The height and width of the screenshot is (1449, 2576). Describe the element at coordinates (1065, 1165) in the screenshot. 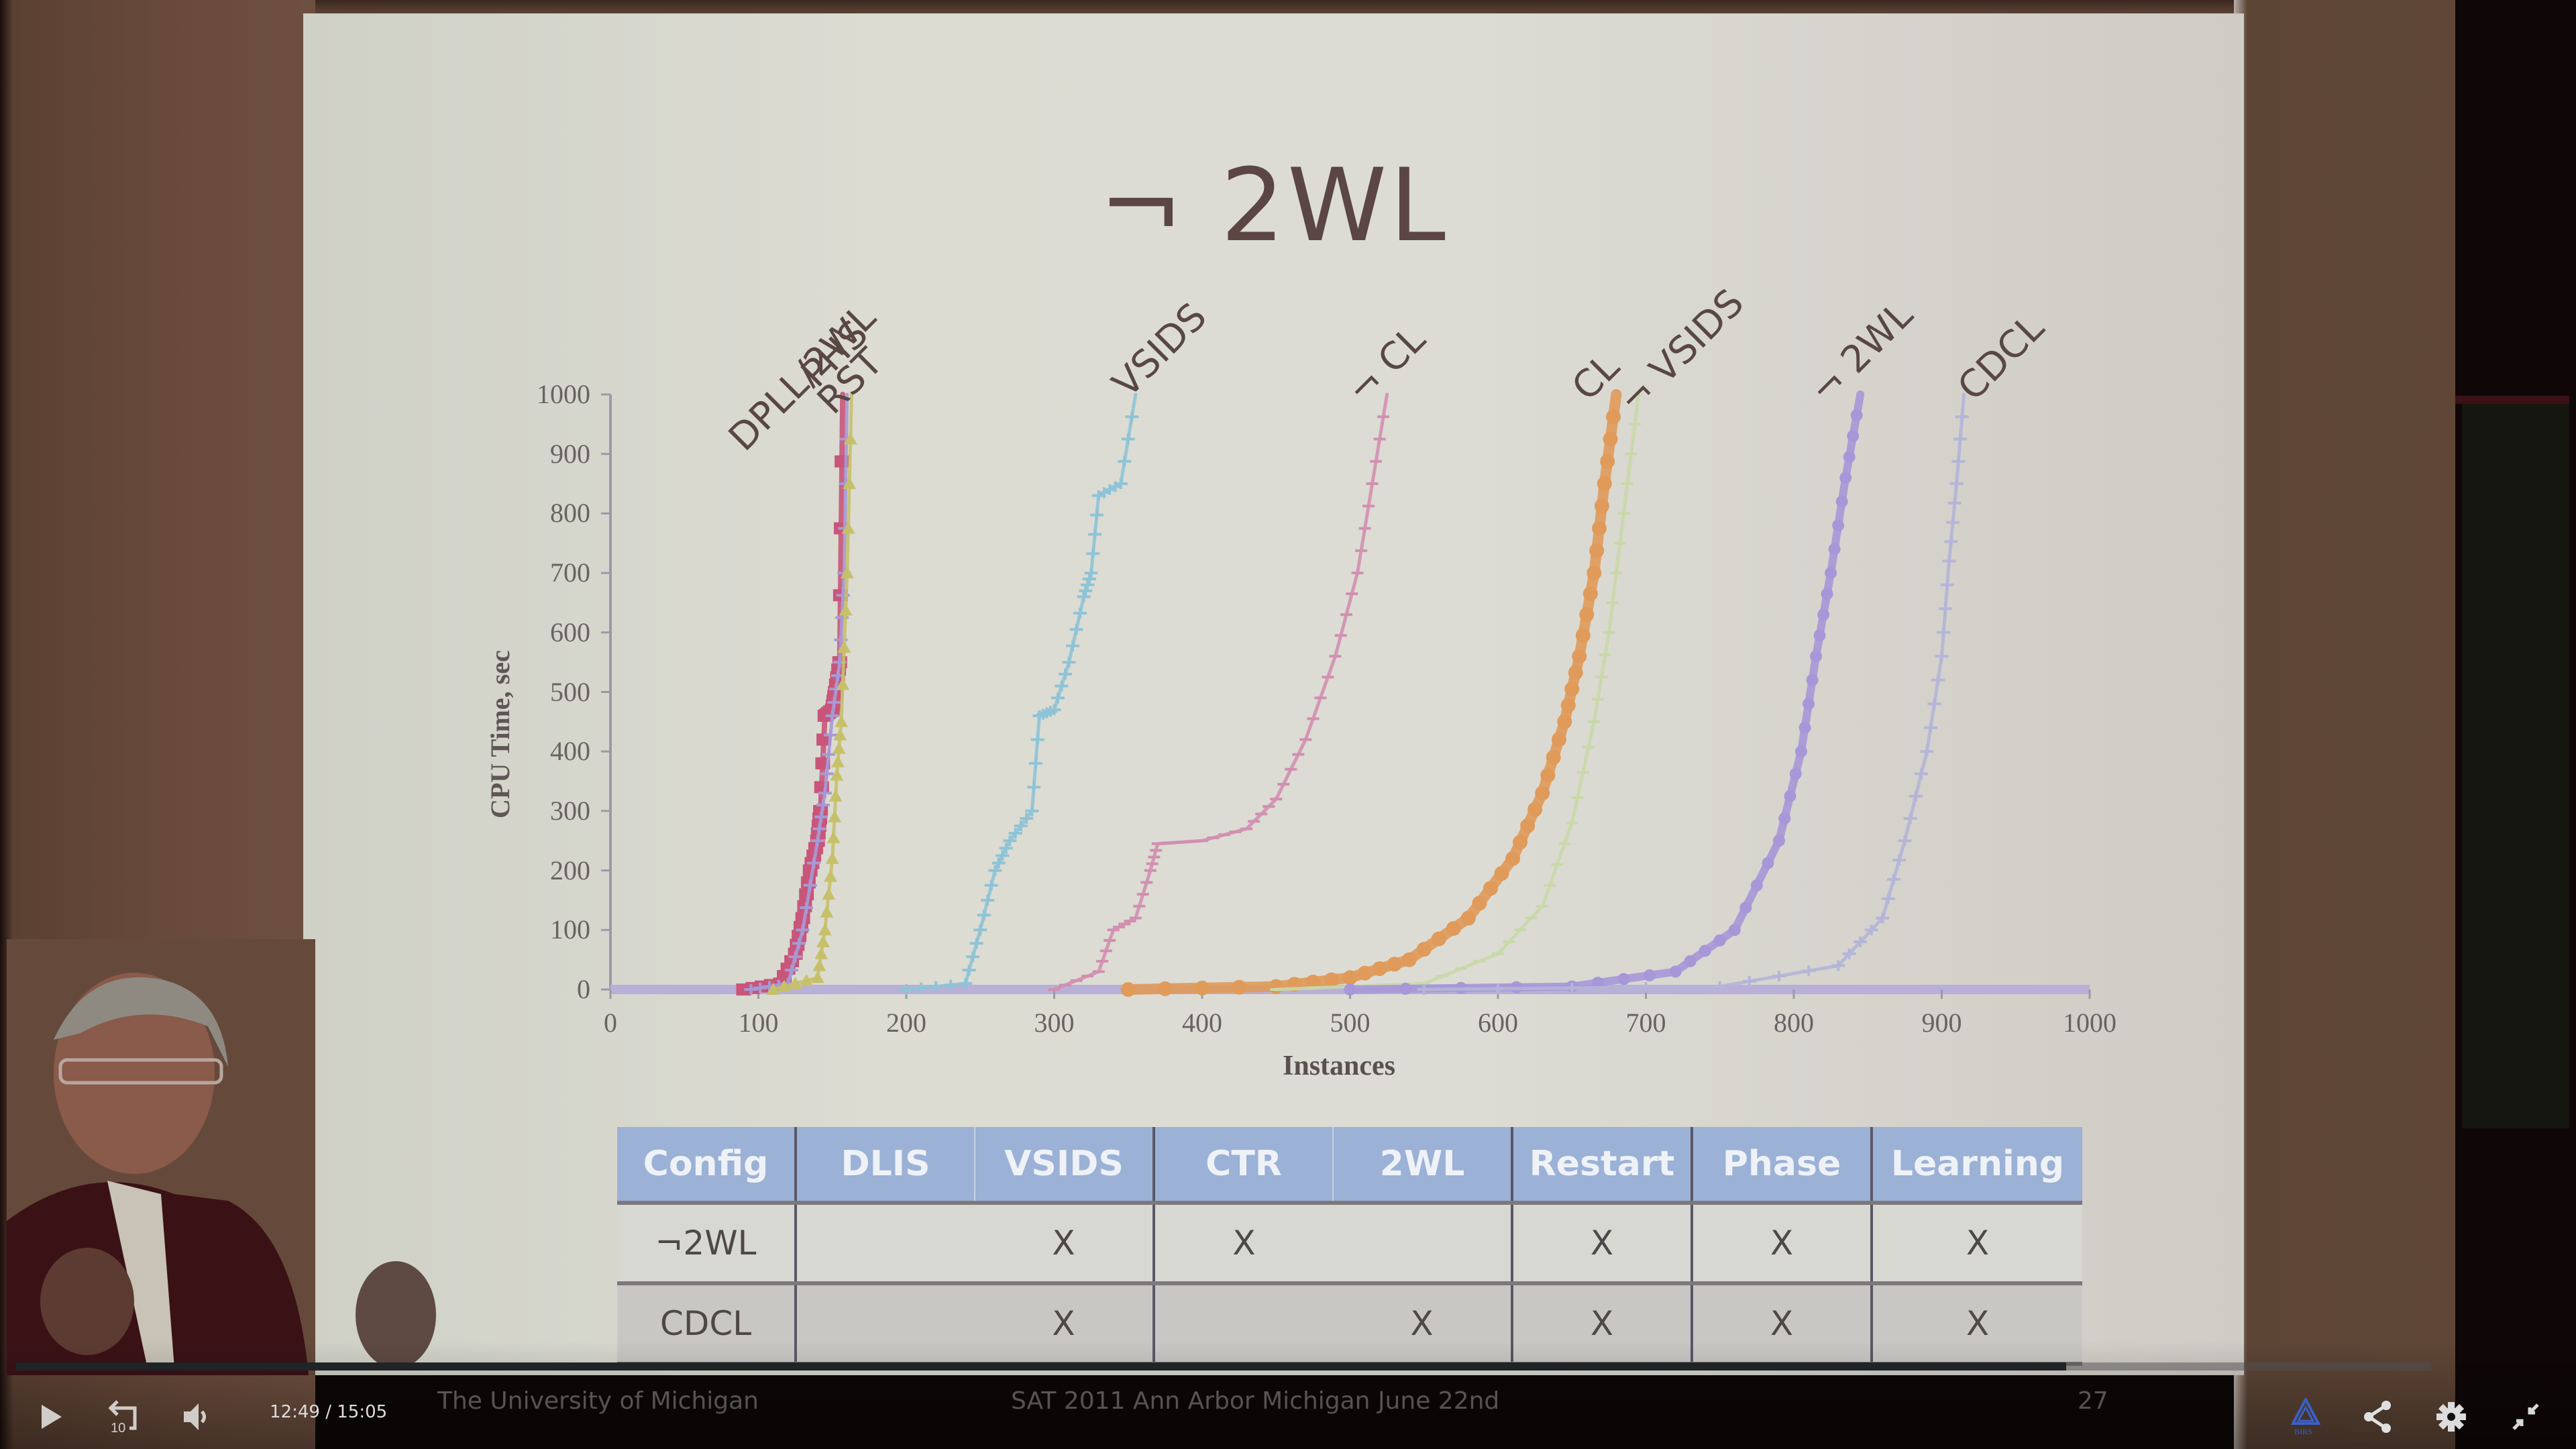

I see `header-vsids: VSIDS` at that location.